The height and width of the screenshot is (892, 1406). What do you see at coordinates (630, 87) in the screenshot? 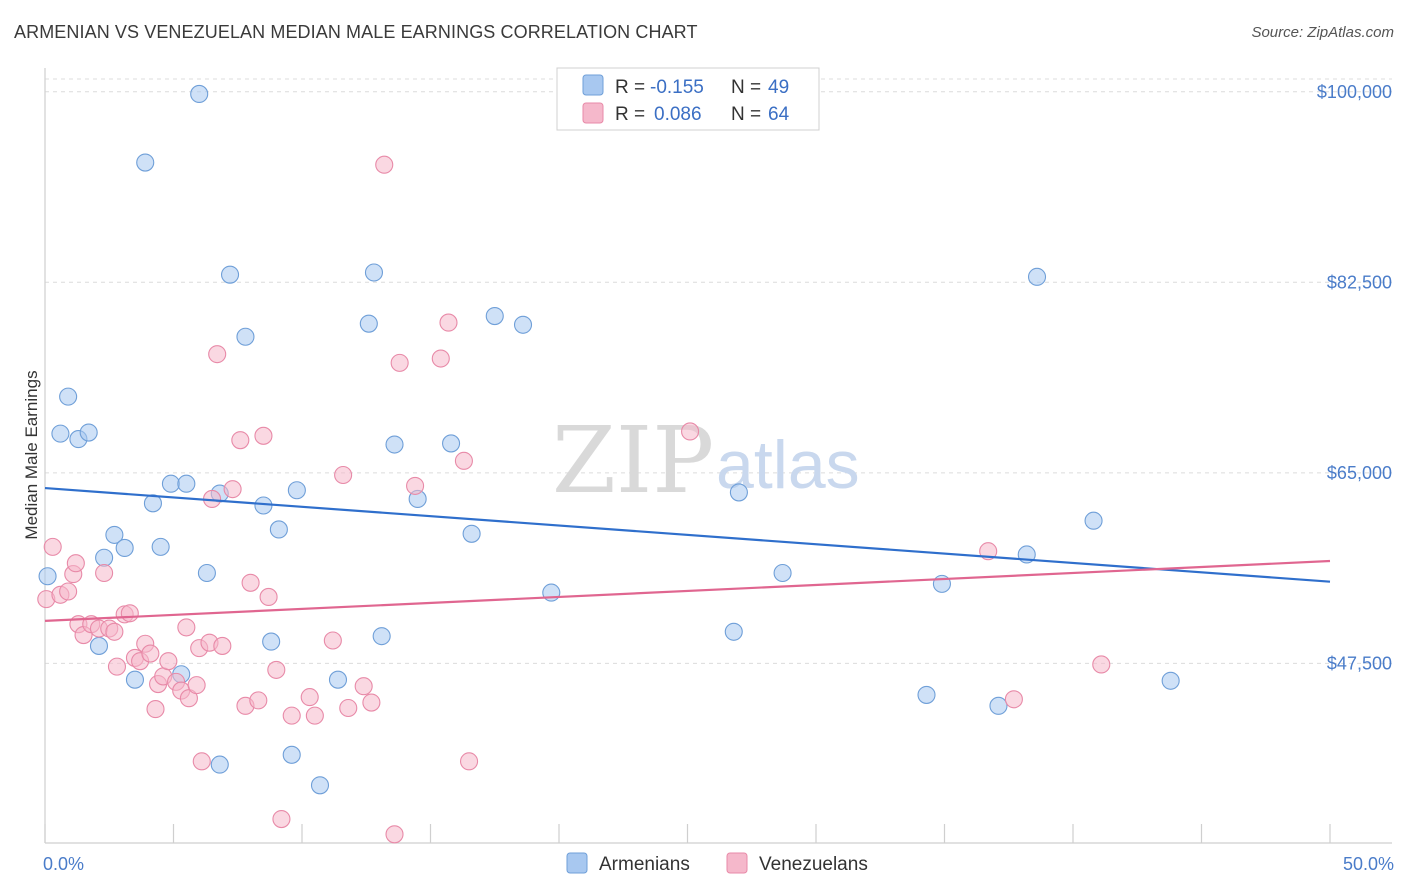
I see `legend-r-label-armenians: R =` at bounding box center [630, 87].